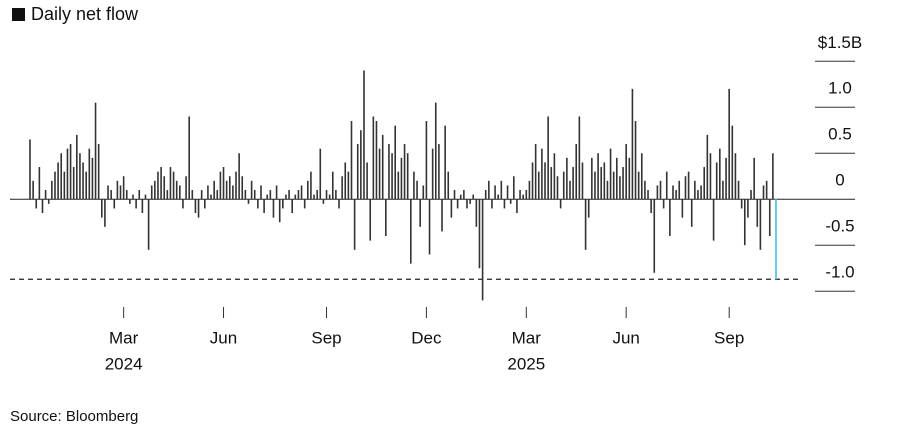 The height and width of the screenshot is (441, 900). What do you see at coordinates (426, 337) in the screenshot?
I see `x-tick-label: Dec` at bounding box center [426, 337].